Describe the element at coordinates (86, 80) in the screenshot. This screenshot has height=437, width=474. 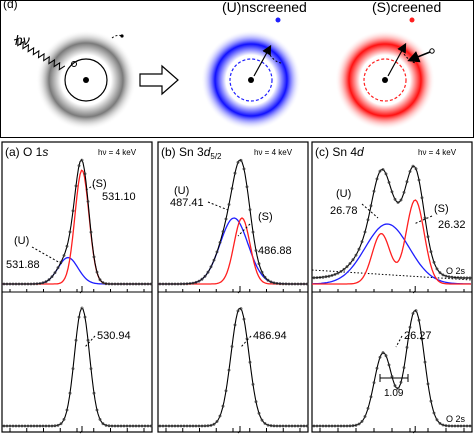
I see `gray-orbit` at that location.